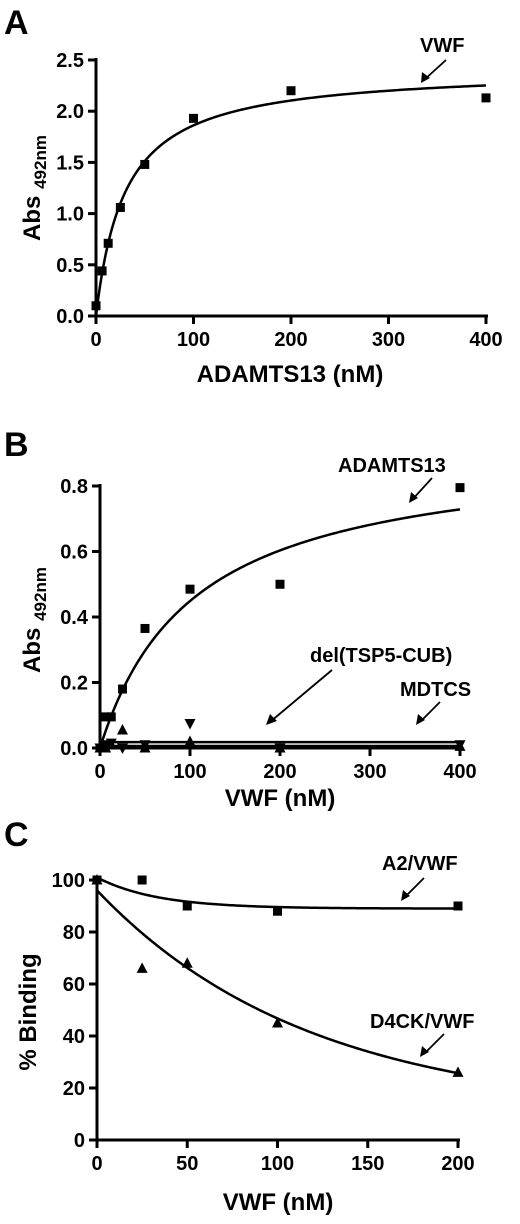 This screenshot has width=520, height=1224. Describe the element at coordinates (32, 647) in the screenshot. I see `panel-b-y-axis-title-main: Abs` at that location.